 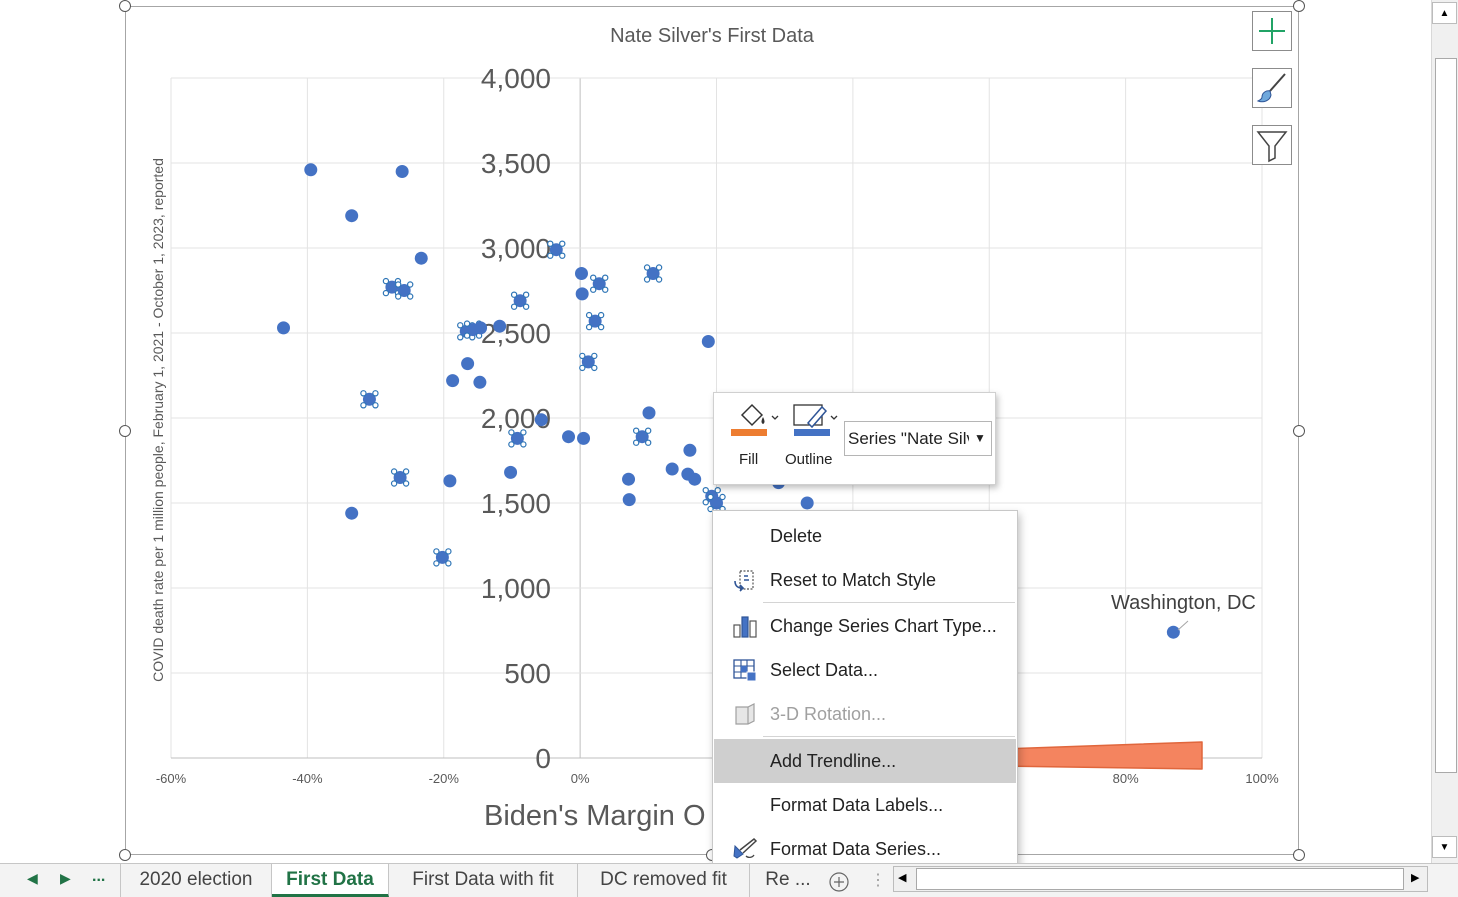 I want to click on sheet-tab-dc-removed-fit: DC removed fit, so click(x=664, y=880).